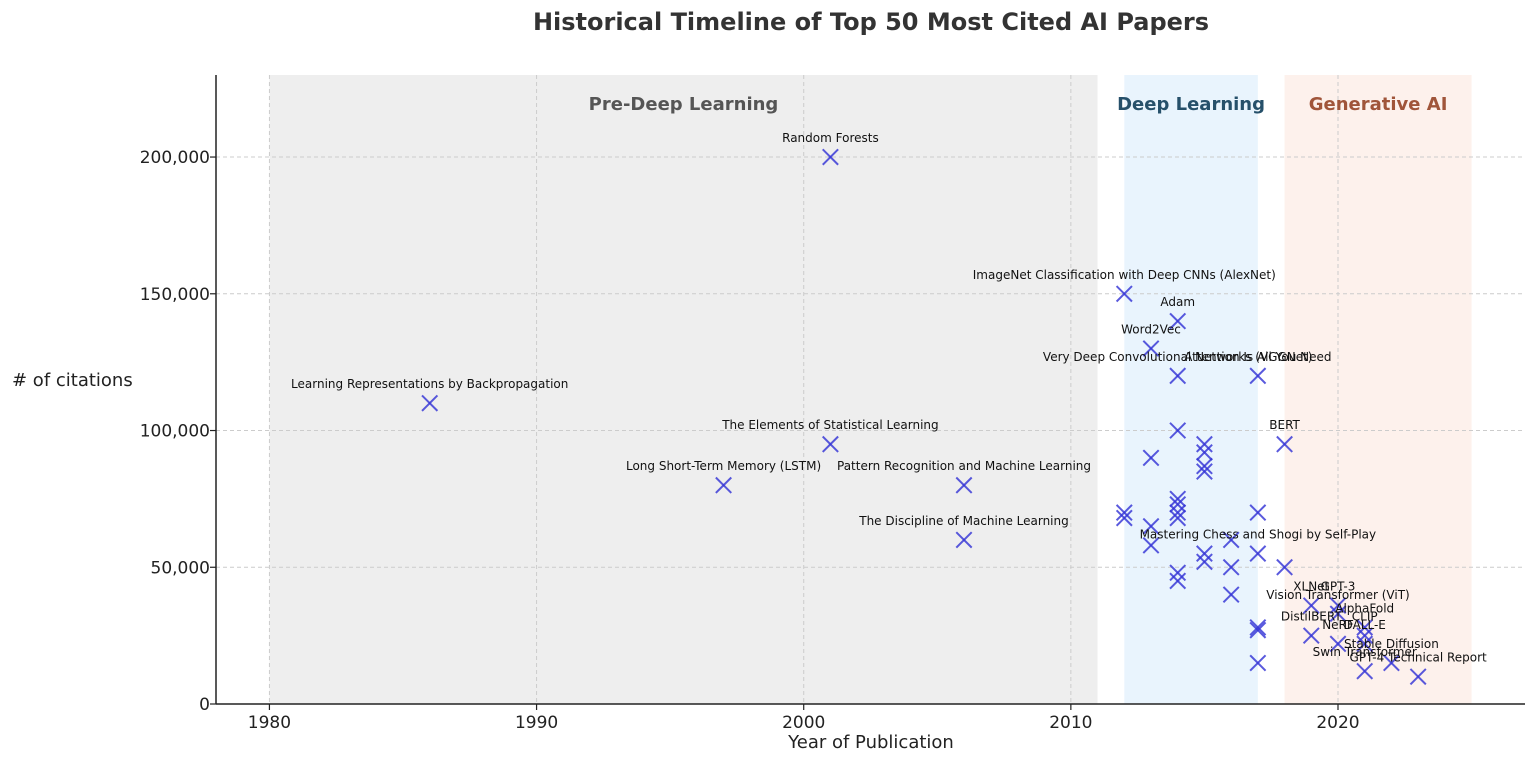  I want to click on y-tick-label: 200,000, so click(175, 158).